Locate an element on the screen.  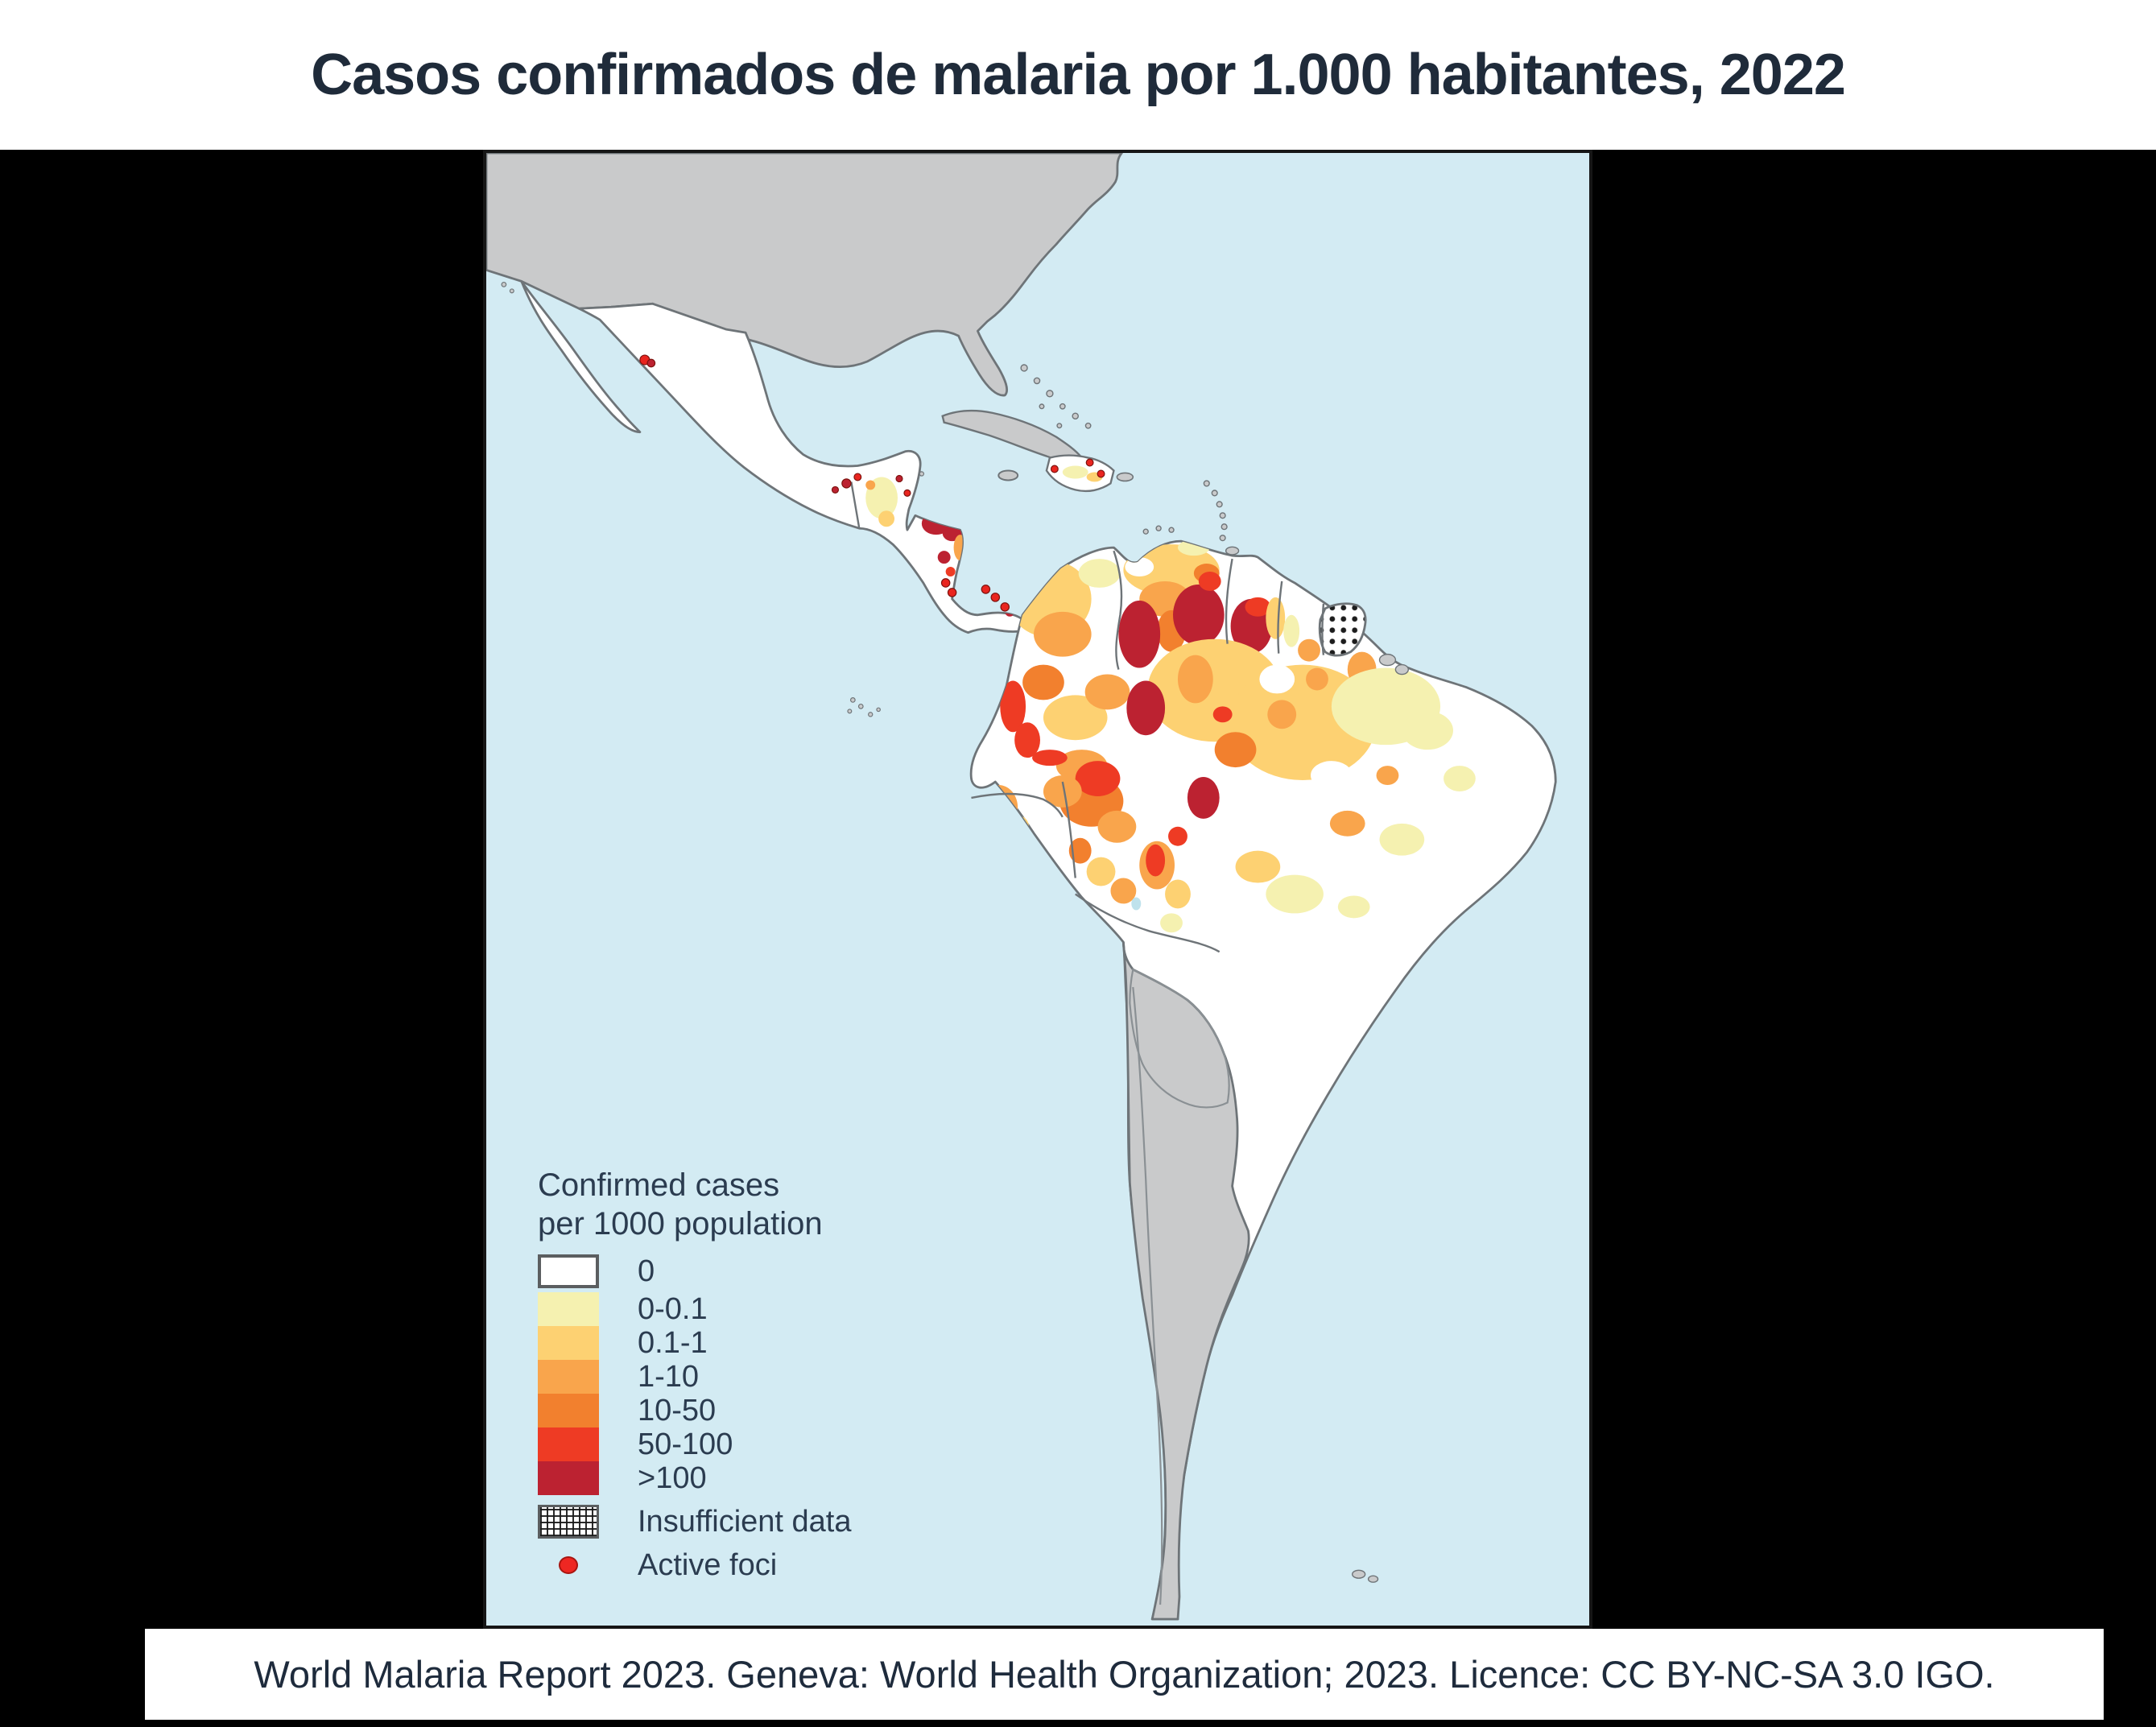
active-foci-swatch is located at coordinates (568, 1565).